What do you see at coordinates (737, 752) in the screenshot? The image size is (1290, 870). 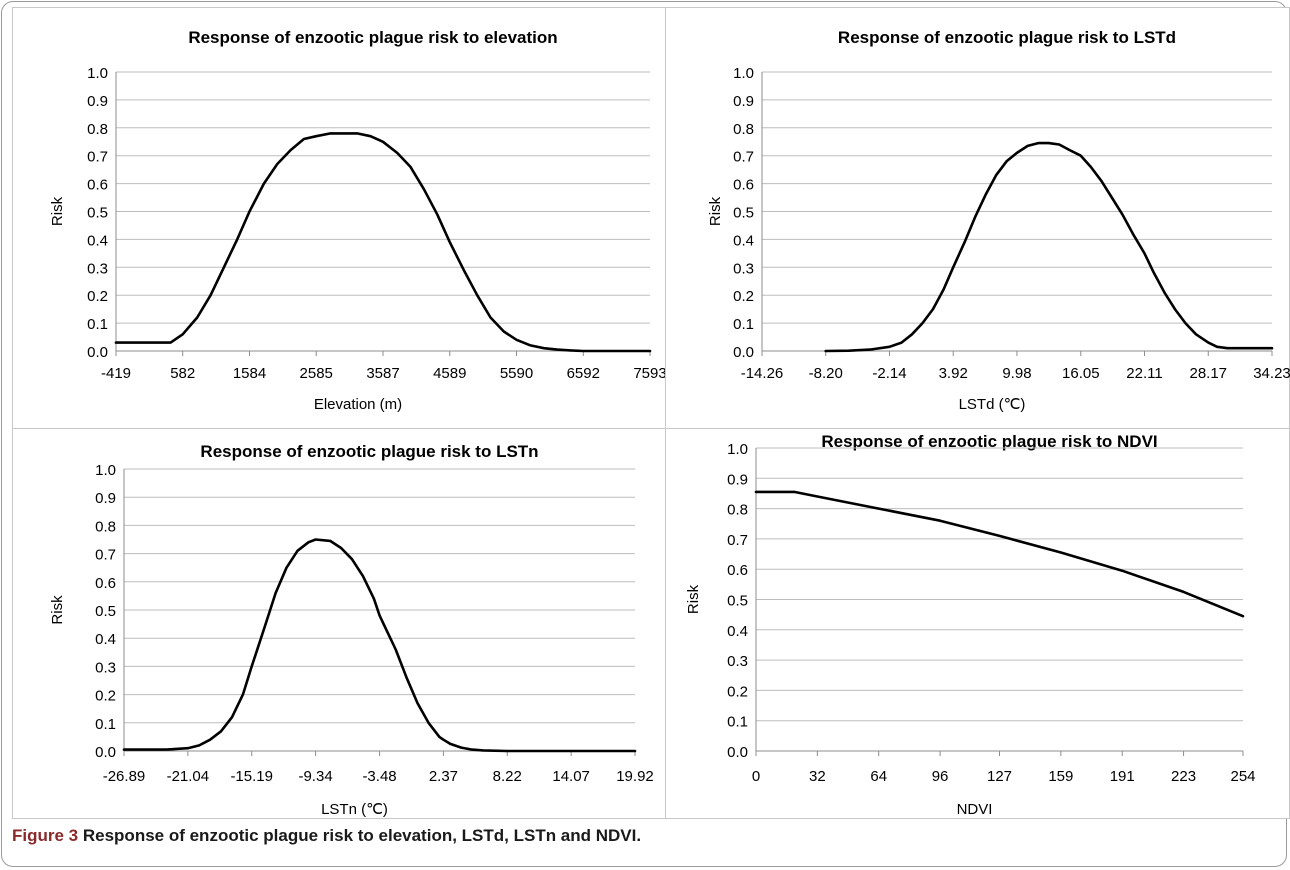 I see `y-tick-label-ndvi-0: 0.0` at bounding box center [737, 752].